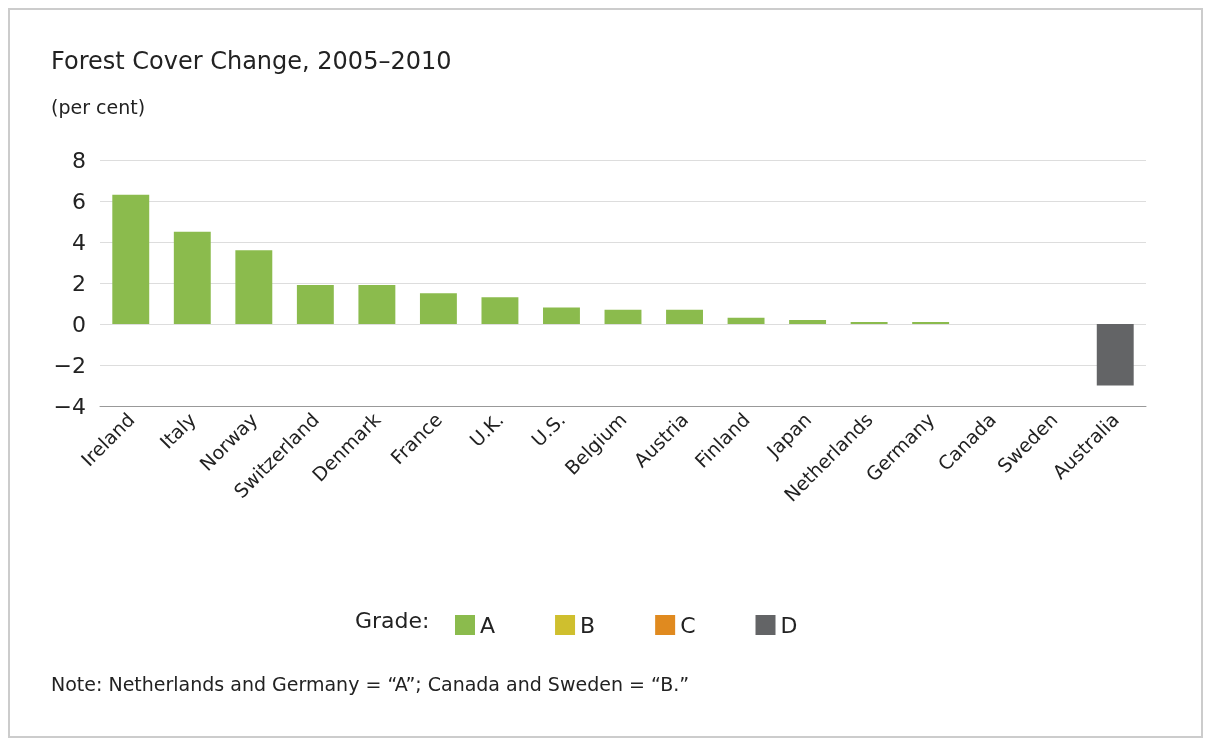 This screenshot has width=1219, height=754. I want to click on chart-title: Forest Cover Change, 2005–2010, so click(251, 61).